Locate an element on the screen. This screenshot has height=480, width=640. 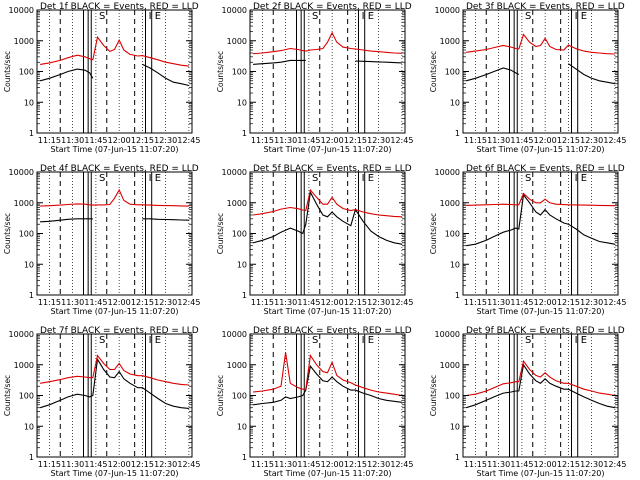
panel-title: Det 5f BLACK = Events, RED = LLD is located at coordinates (332, 169).